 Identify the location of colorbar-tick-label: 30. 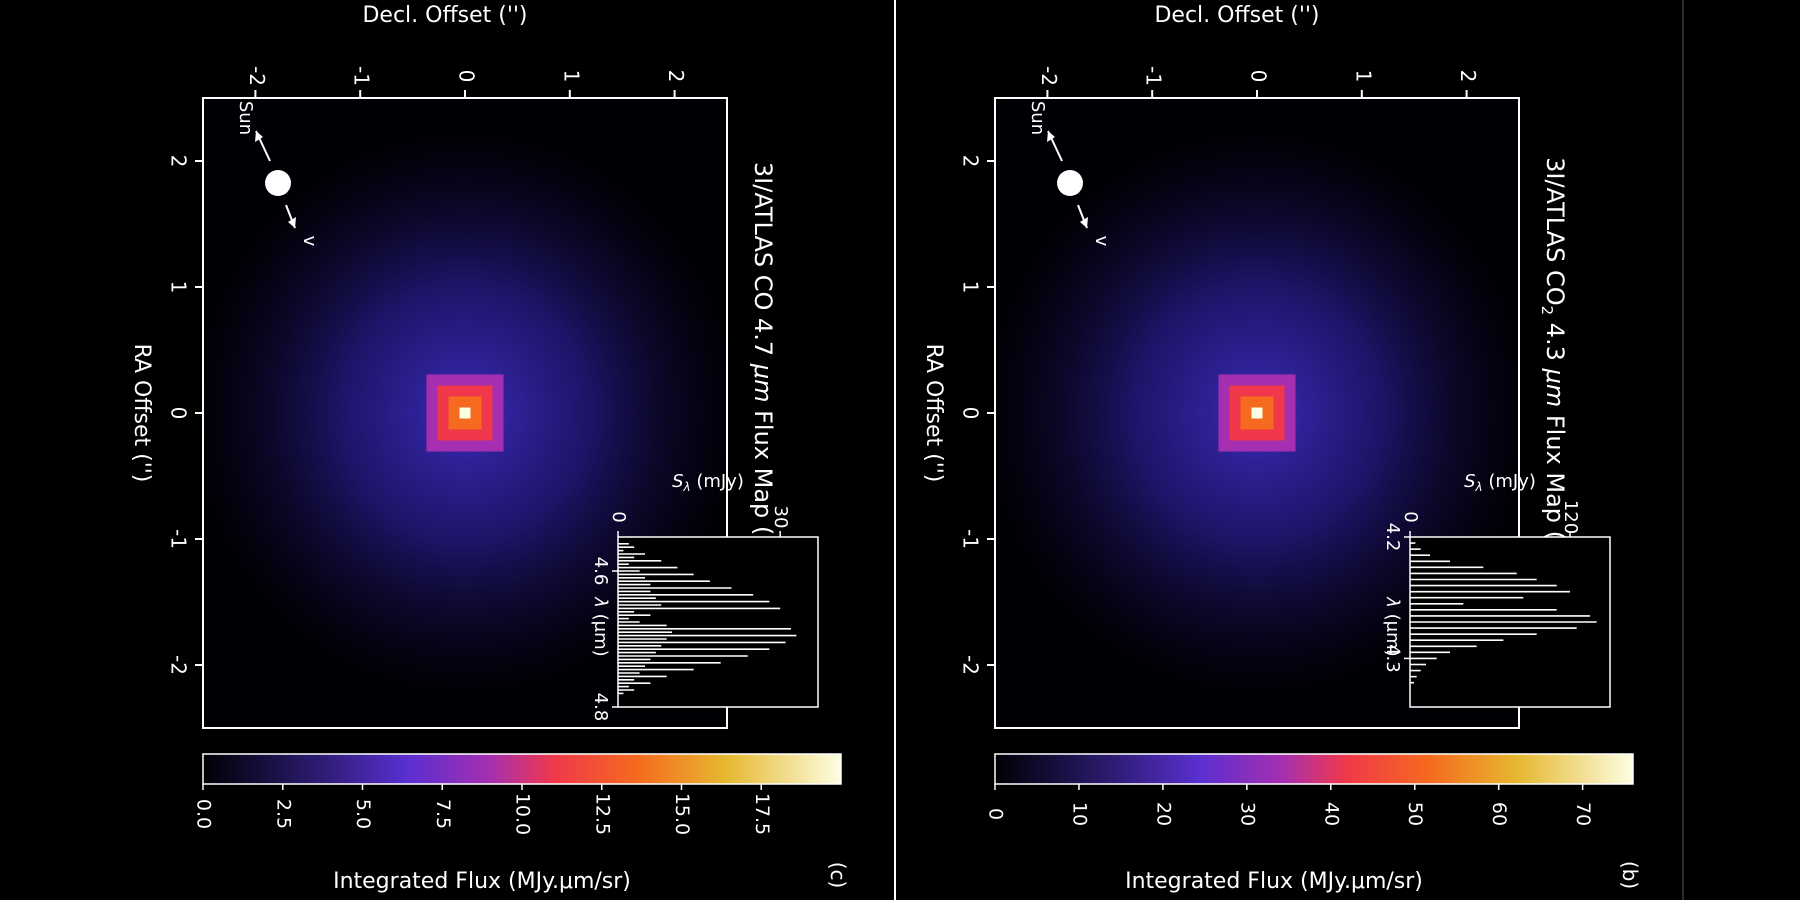
(1247, 814).